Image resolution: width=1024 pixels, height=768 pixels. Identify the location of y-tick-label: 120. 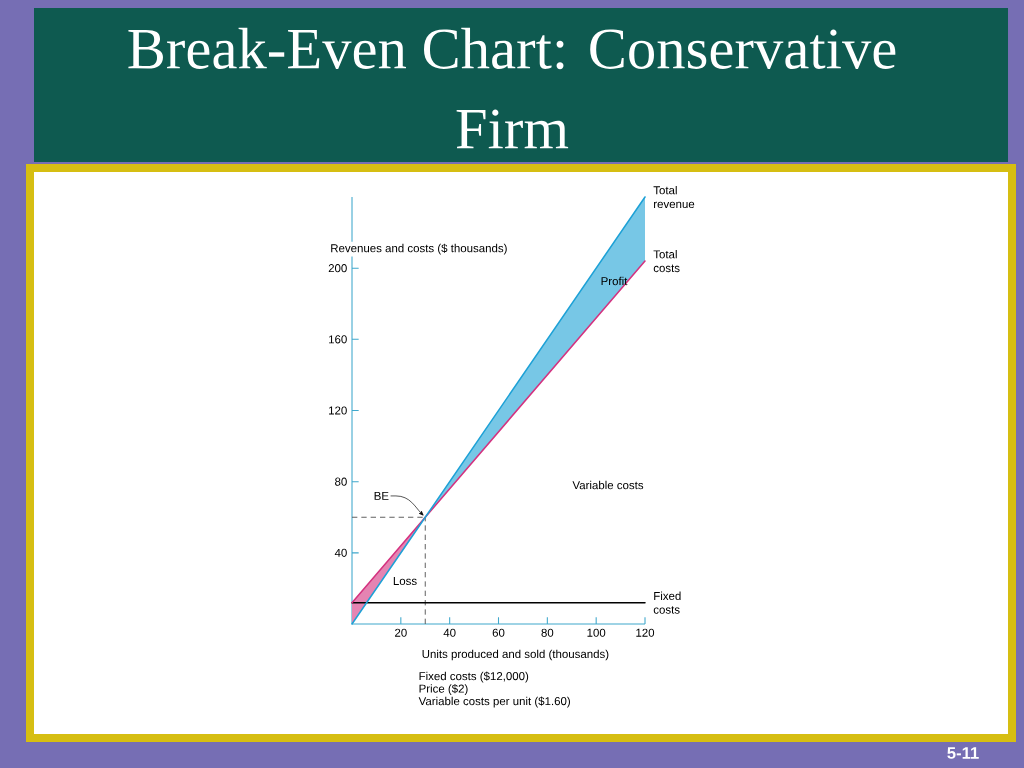
(338, 410).